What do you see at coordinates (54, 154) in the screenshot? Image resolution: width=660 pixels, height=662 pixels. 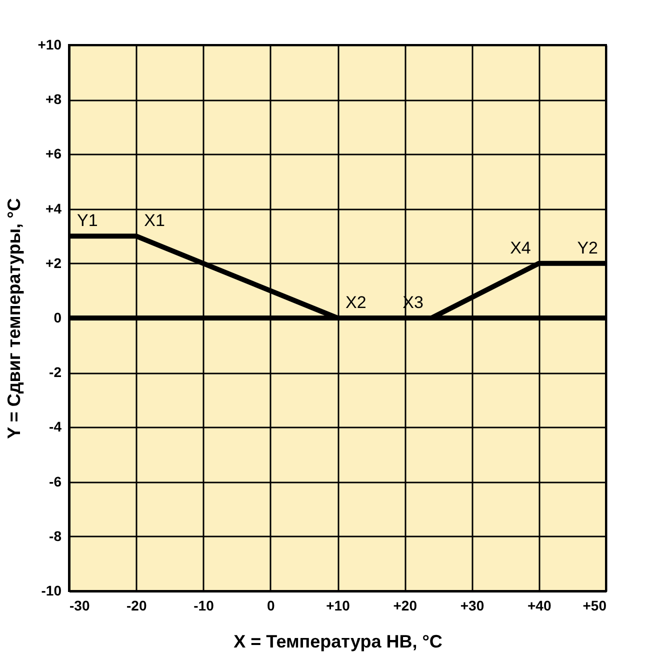 I see `y-tick-label: +6` at bounding box center [54, 154].